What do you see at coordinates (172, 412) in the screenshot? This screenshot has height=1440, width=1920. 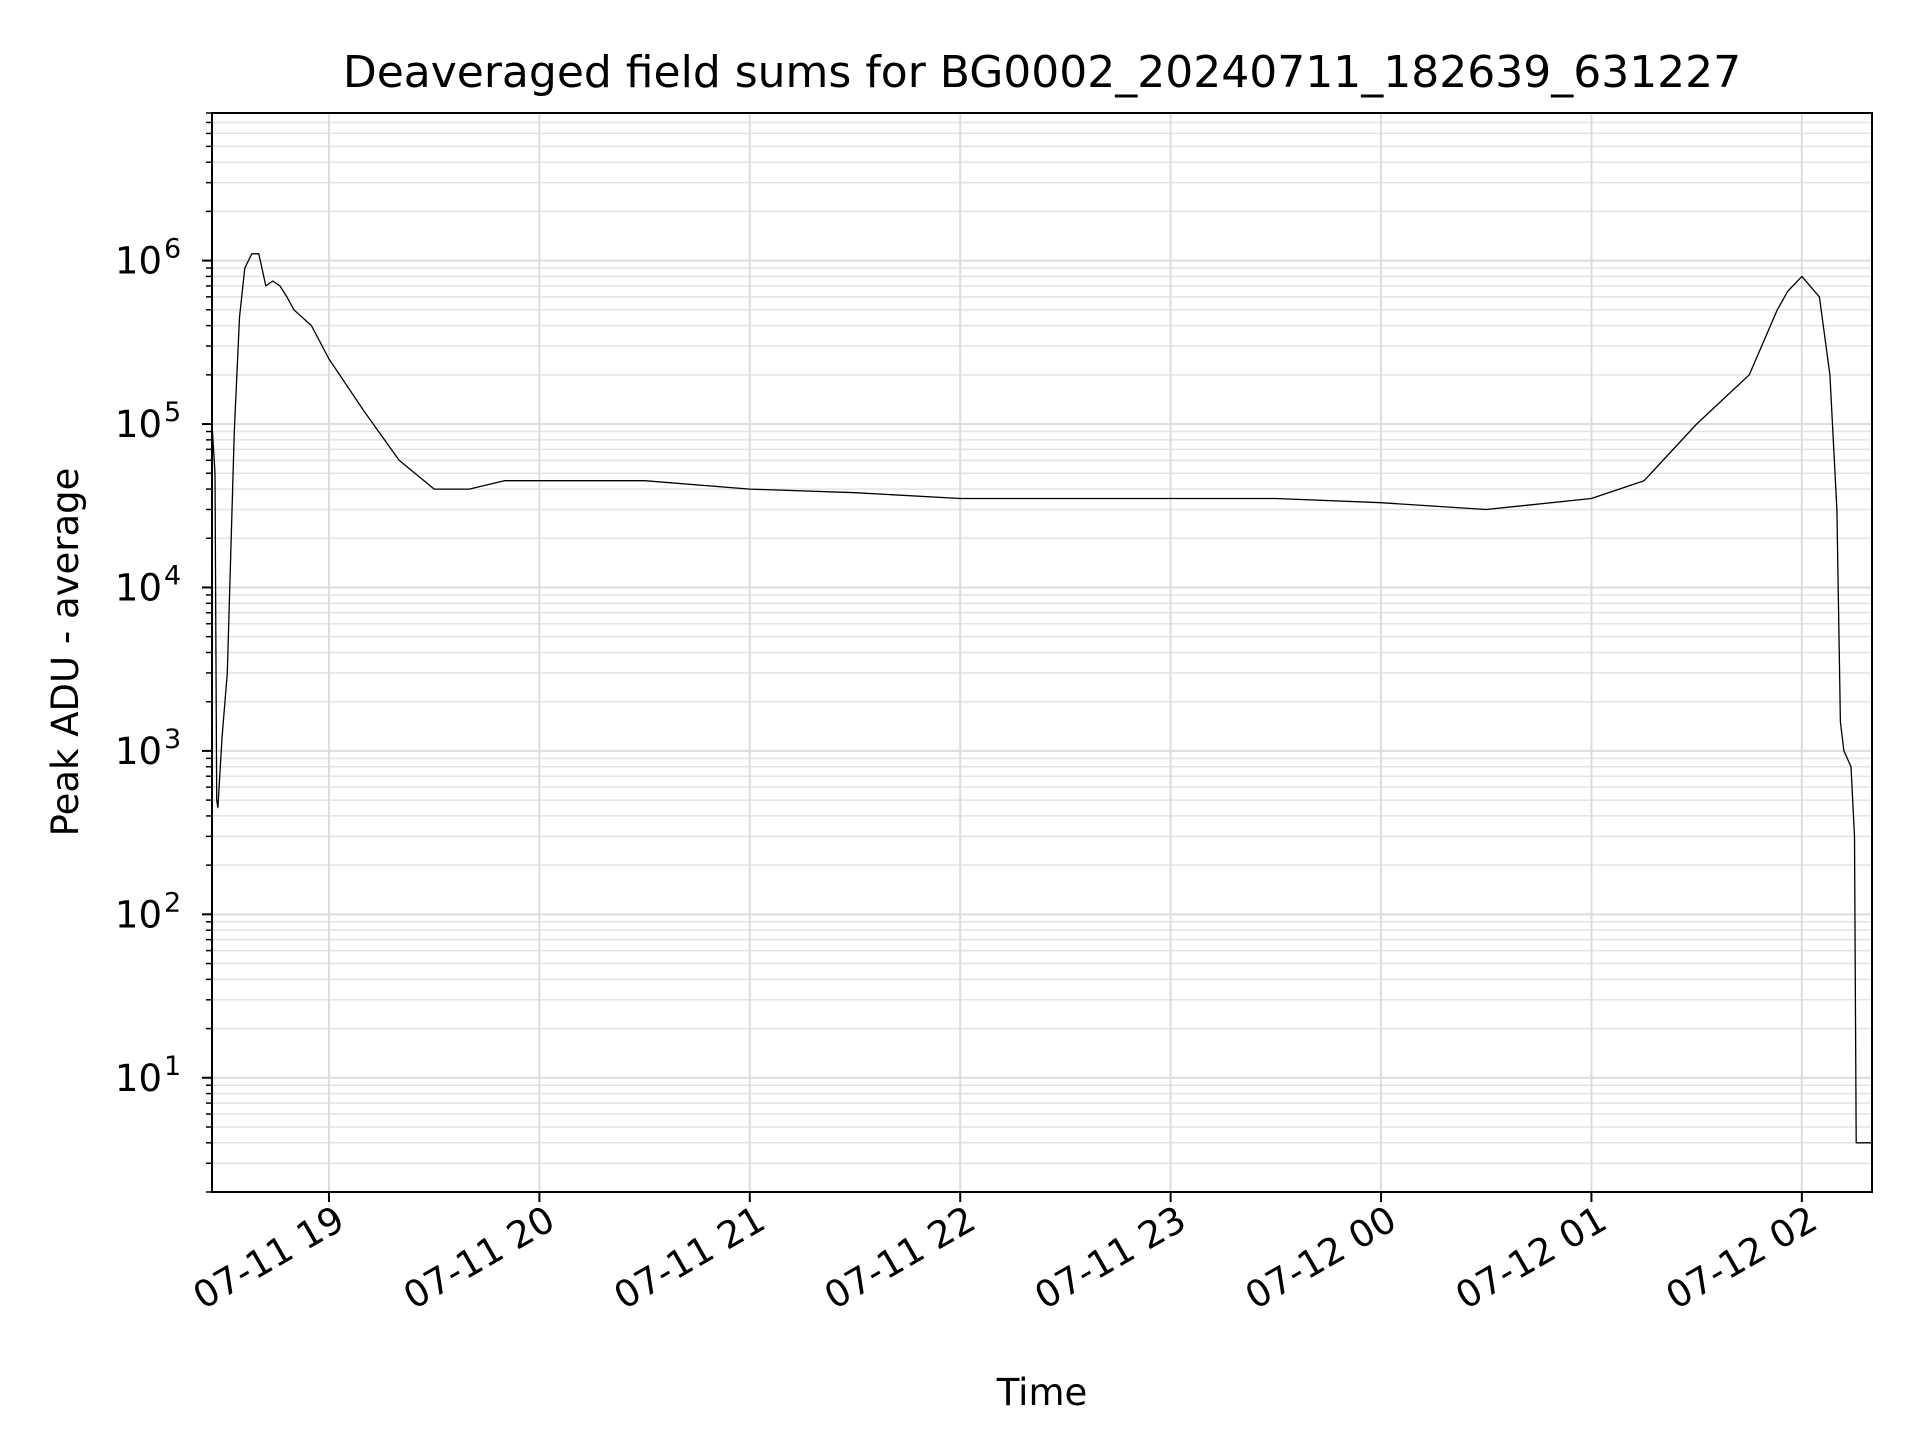 I see `y-tick-exponent: 5` at bounding box center [172, 412].